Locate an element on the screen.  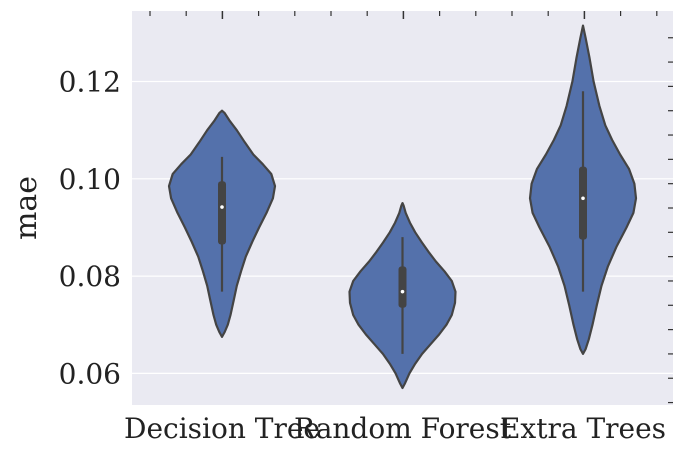
y-tick-labels: 0.06 0.08 0.10 0.12 is located at coordinates (90, 228).